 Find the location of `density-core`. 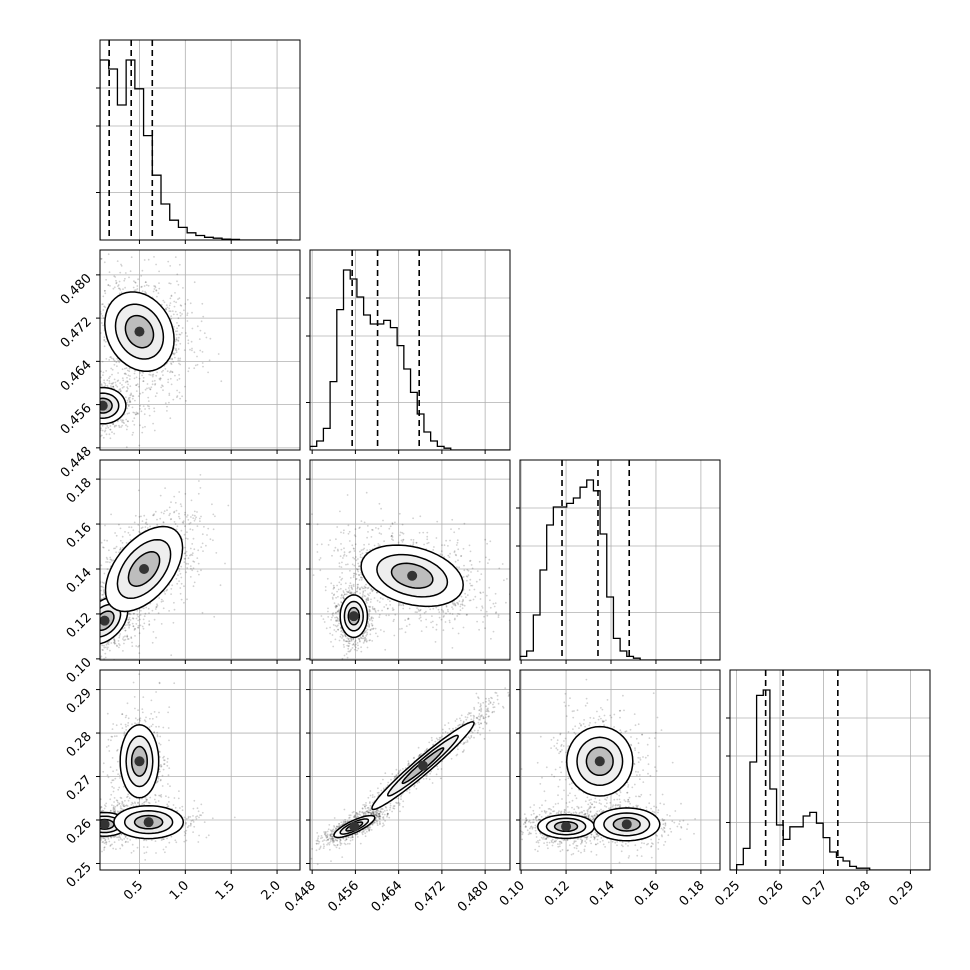

density-core is located at coordinates (104, 405).